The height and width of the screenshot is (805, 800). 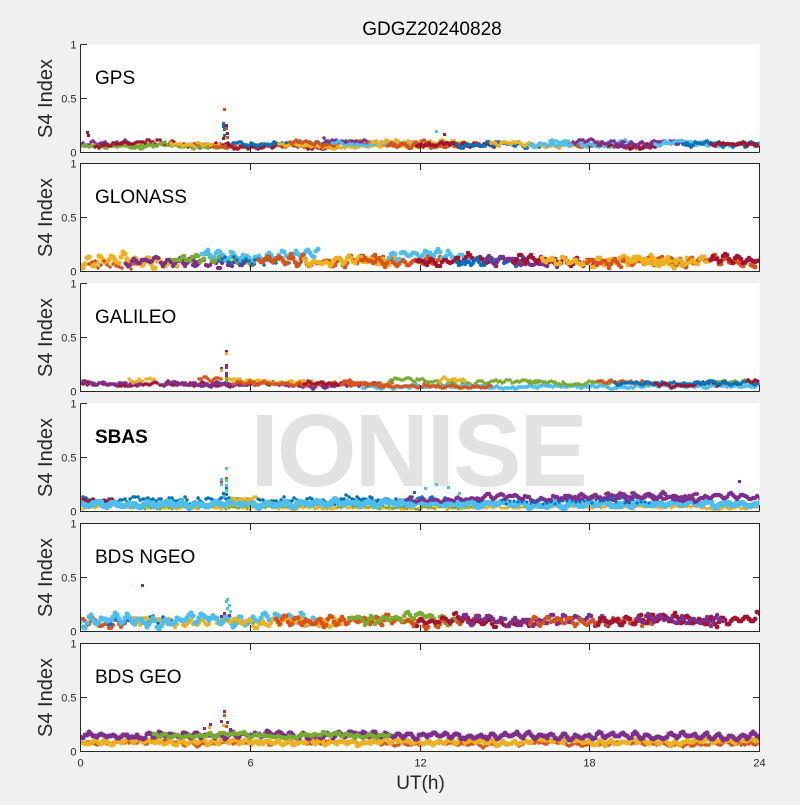 What do you see at coordinates (250, 764) in the screenshot?
I see `svg-text: 6` at bounding box center [250, 764].